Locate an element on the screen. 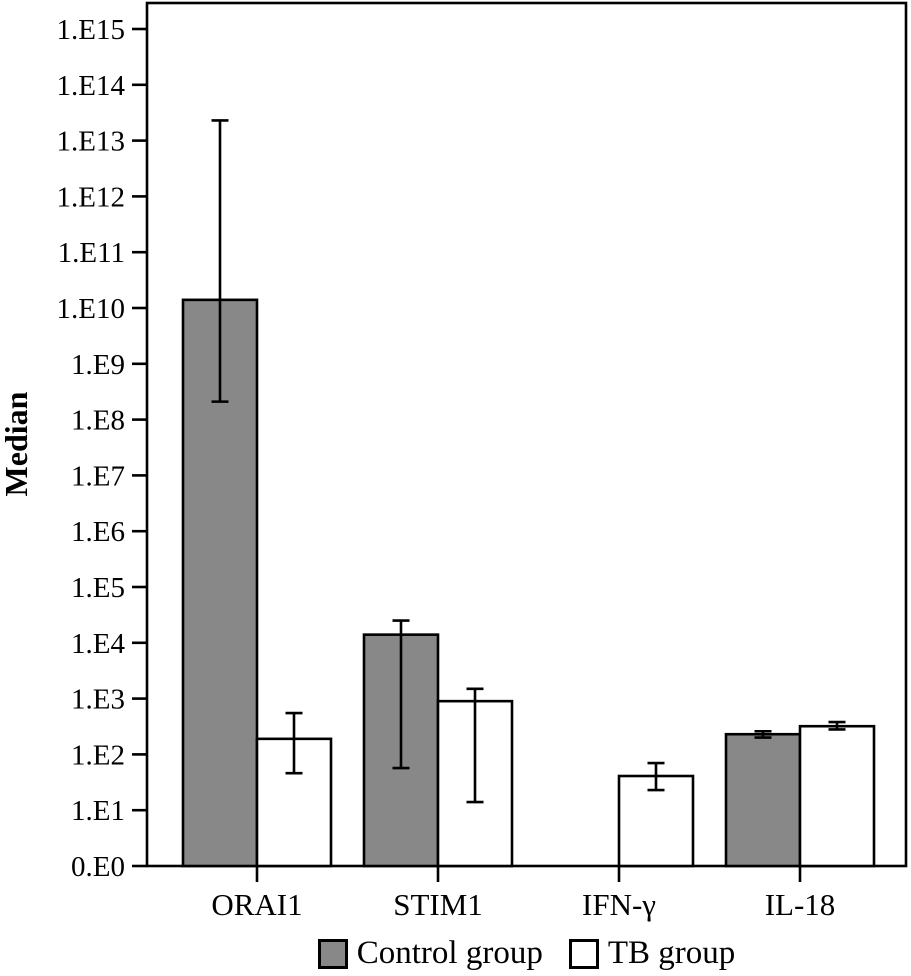  legend: Control group TB group is located at coordinates (526, 953).